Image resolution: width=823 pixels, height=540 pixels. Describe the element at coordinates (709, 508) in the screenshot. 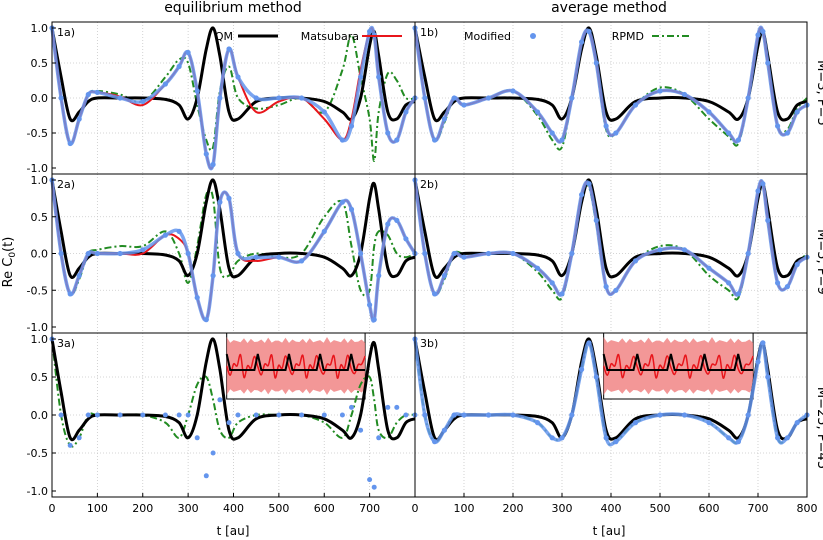

I see `x-tick-label: 600` at that location.